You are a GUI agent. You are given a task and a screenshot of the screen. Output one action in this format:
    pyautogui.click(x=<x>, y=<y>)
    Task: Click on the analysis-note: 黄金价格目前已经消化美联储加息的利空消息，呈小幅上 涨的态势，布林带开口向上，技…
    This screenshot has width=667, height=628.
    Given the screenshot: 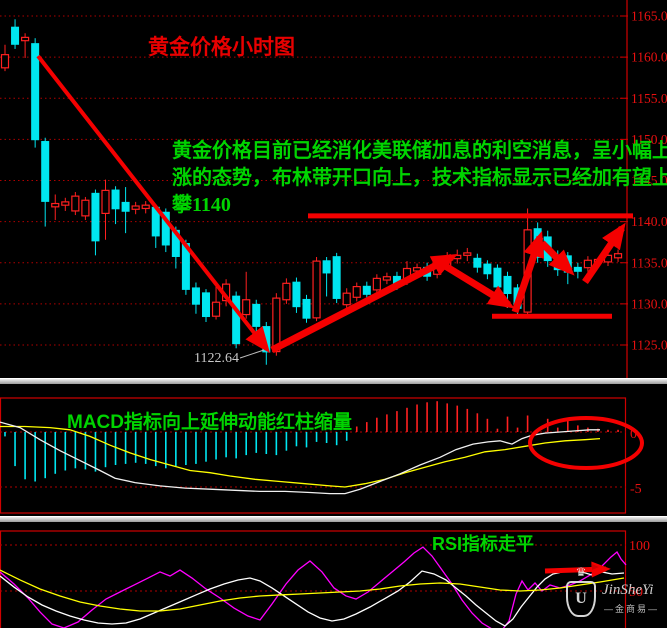 What is the action you would take?
    pyautogui.click(x=419, y=178)
    